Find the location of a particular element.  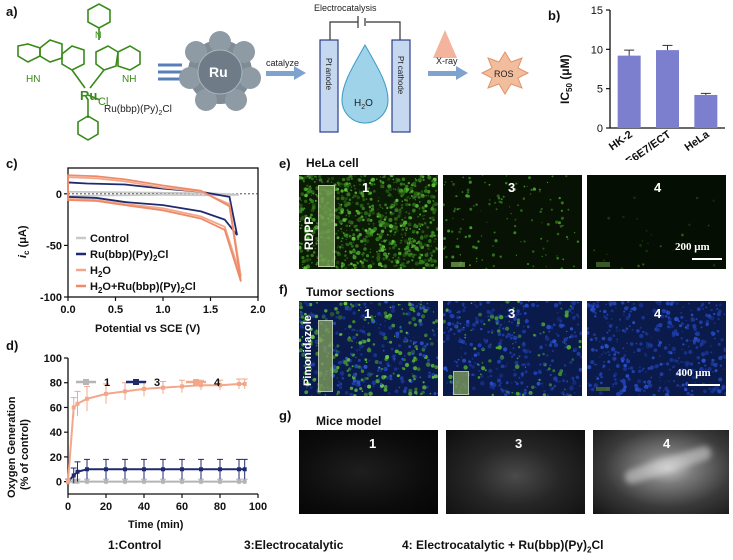

pt-anode is located at coordinates (329, 86).